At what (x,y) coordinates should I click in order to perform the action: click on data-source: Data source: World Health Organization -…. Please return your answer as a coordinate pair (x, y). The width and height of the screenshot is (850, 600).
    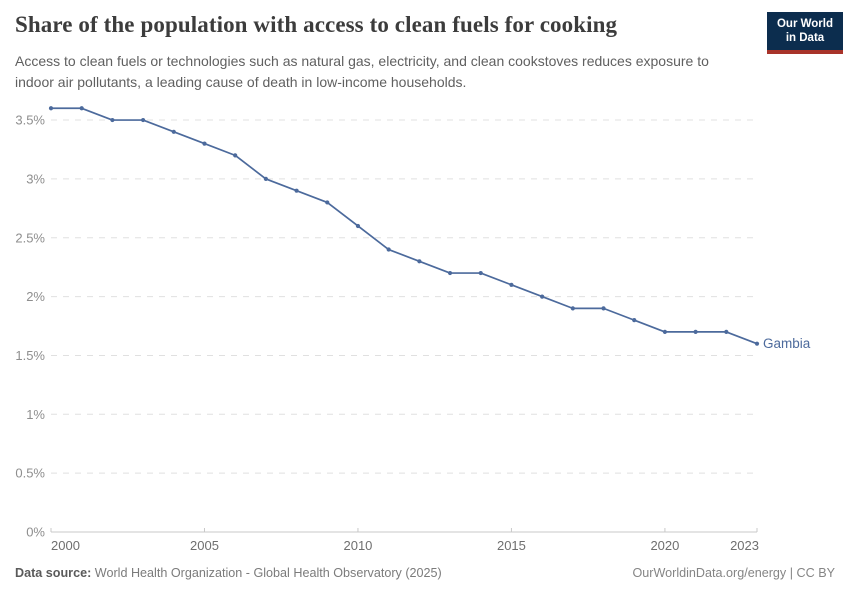
    Looking at the image, I should click on (228, 573).